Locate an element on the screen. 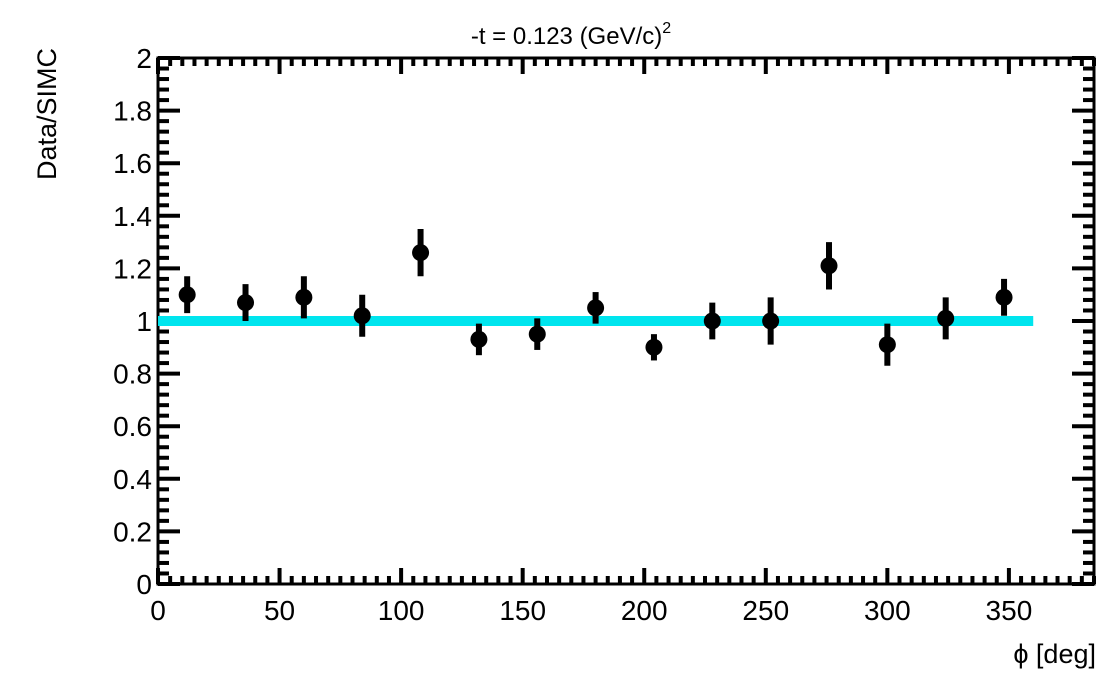 The width and height of the screenshot is (1102, 675). chart-title-superscript: 2 is located at coordinates (666, 28).